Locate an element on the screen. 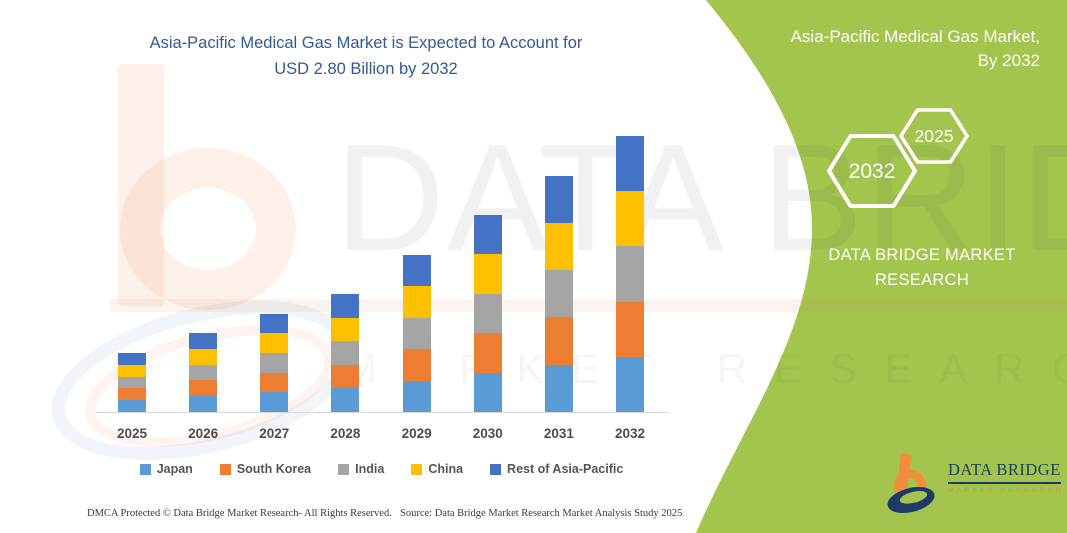 The height and width of the screenshot is (533, 1067). bar-2025-segment-south-korea is located at coordinates (132, 394).